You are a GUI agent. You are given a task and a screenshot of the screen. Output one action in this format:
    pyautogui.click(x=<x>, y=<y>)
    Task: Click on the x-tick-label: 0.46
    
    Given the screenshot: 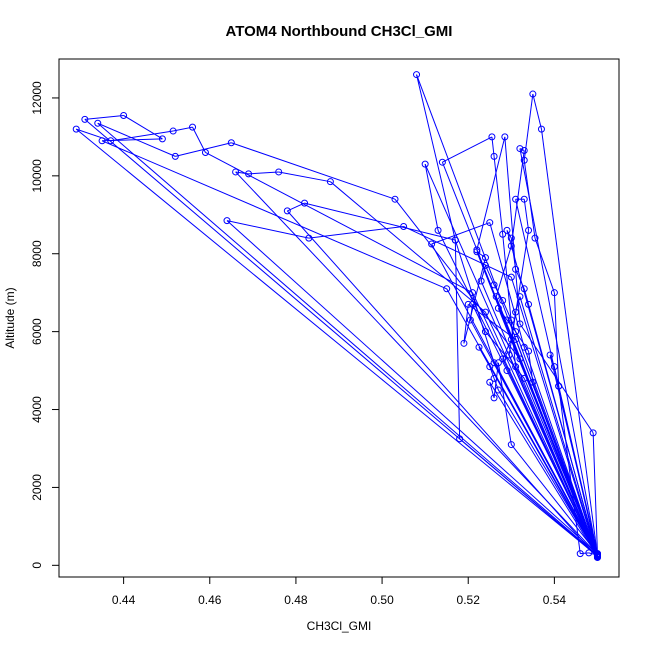 What is the action you would take?
    pyautogui.click(x=210, y=600)
    